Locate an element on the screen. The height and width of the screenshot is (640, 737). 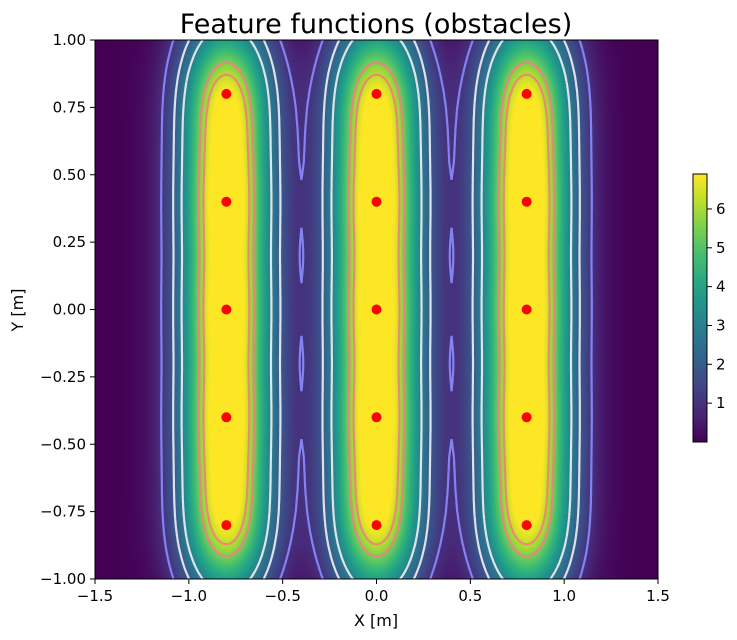
x-tick-label: −1.0 is located at coordinates (189, 596).